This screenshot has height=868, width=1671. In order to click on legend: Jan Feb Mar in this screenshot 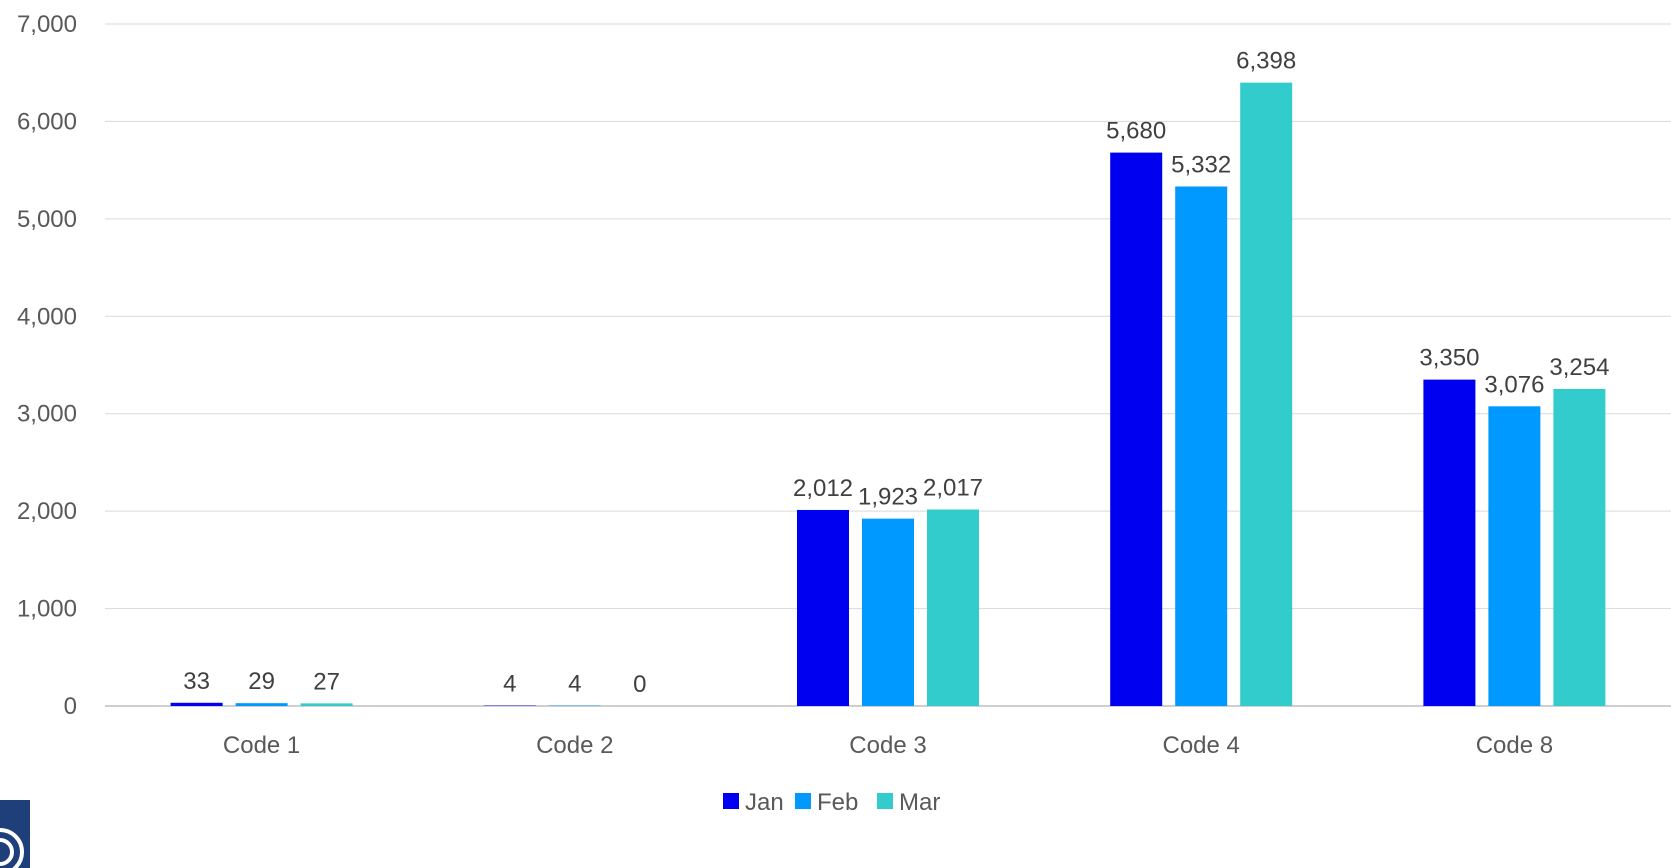, I will do `click(831, 802)`.